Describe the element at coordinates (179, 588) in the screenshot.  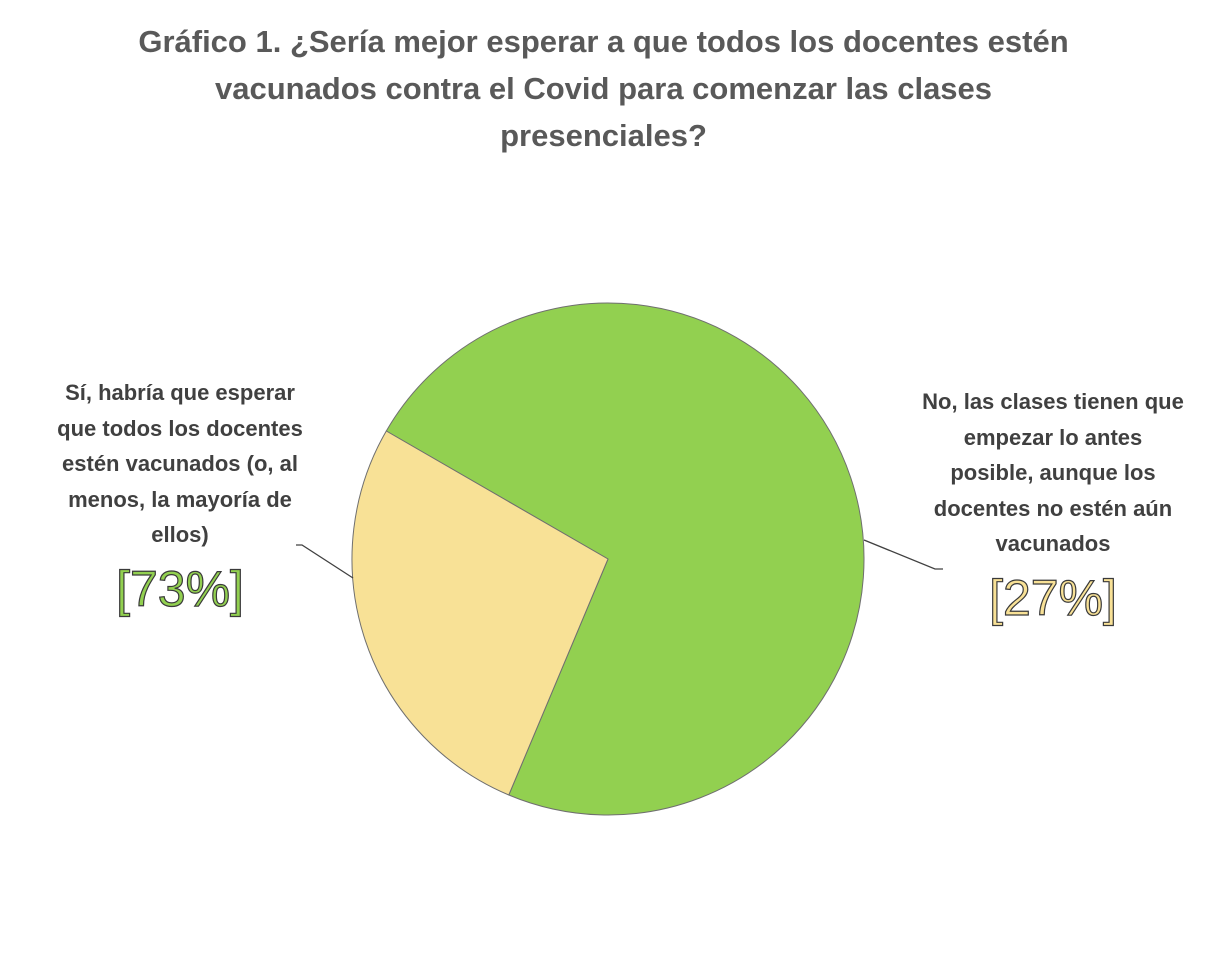
I see `data-label-si-percent: [73%]` at that location.